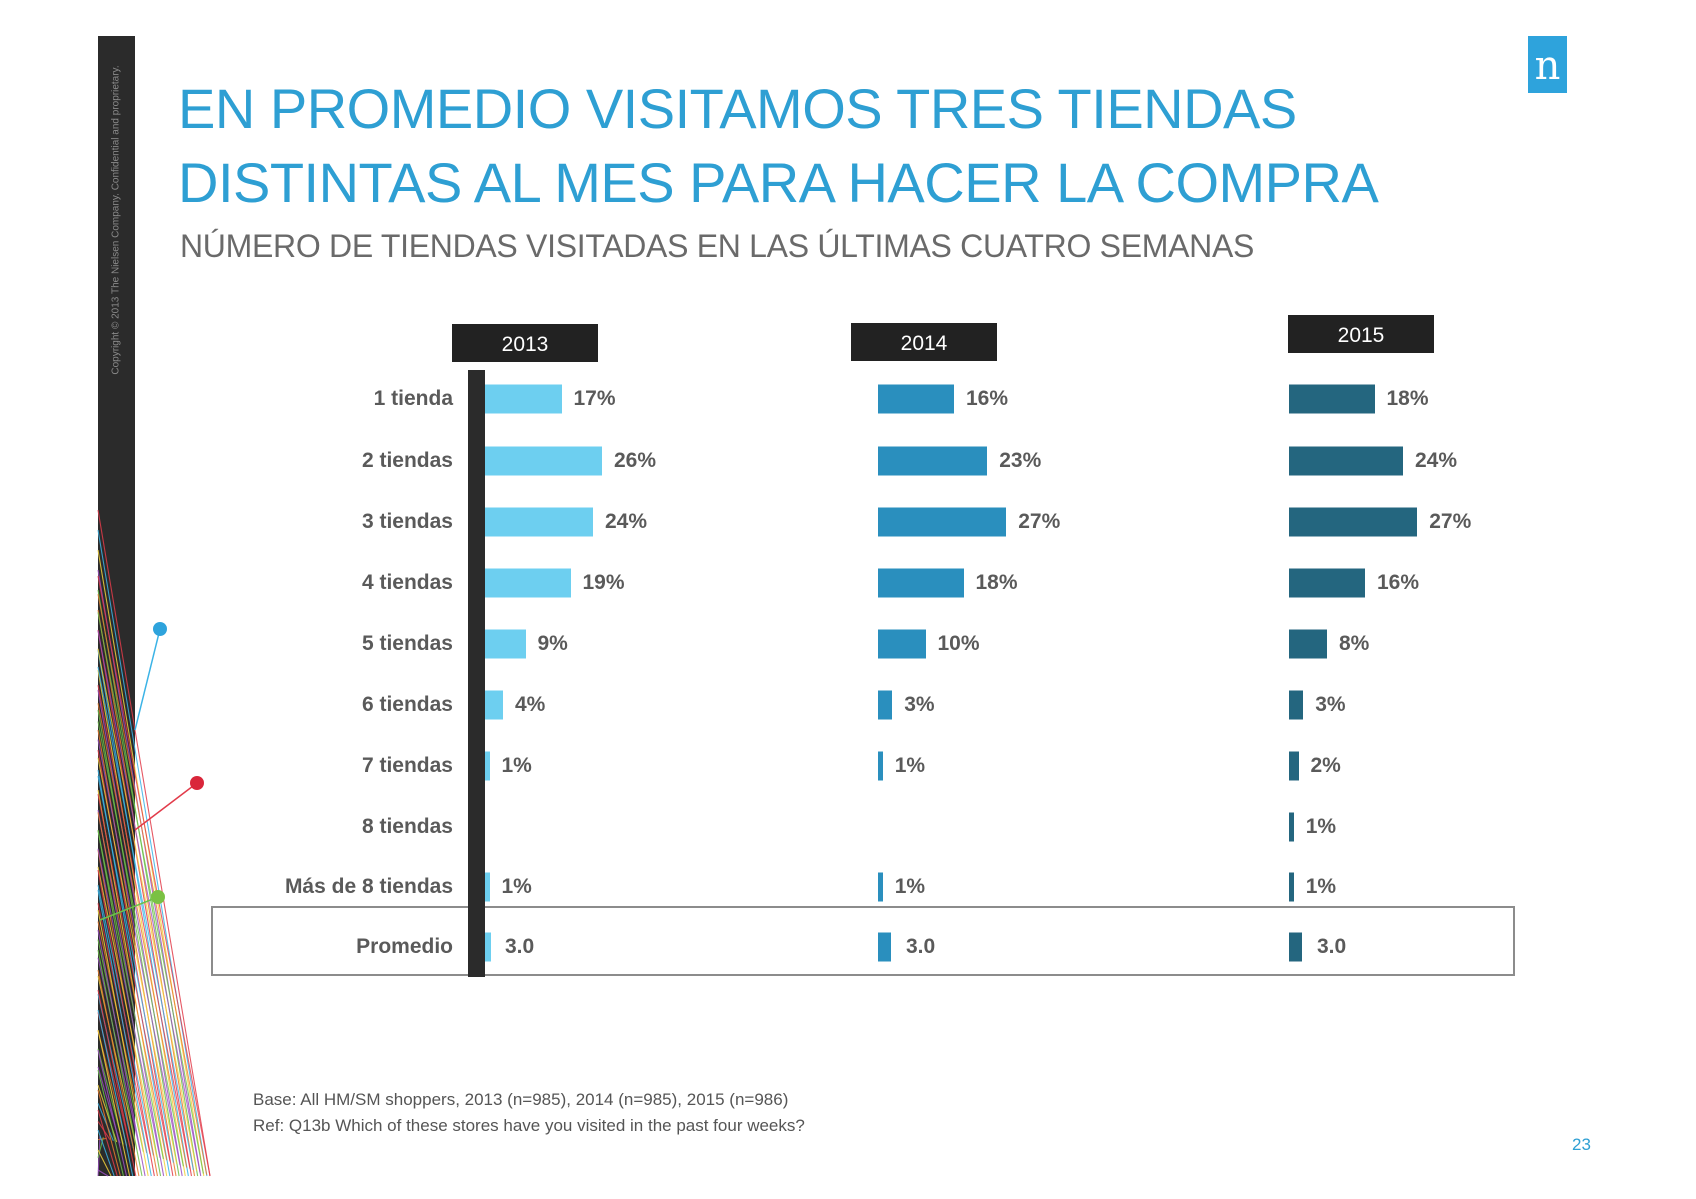 This screenshot has width=1696, height=1199. Describe the element at coordinates (924, 342) in the screenshot. I see `year-header-2014: 2014` at that location.